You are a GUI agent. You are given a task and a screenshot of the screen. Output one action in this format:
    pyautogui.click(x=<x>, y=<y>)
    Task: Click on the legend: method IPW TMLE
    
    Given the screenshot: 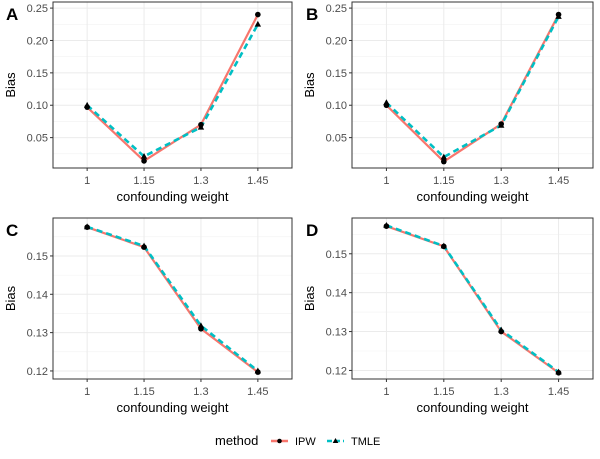 What is the action you would take?
    pyautogui.click(x=297, y=440)
    